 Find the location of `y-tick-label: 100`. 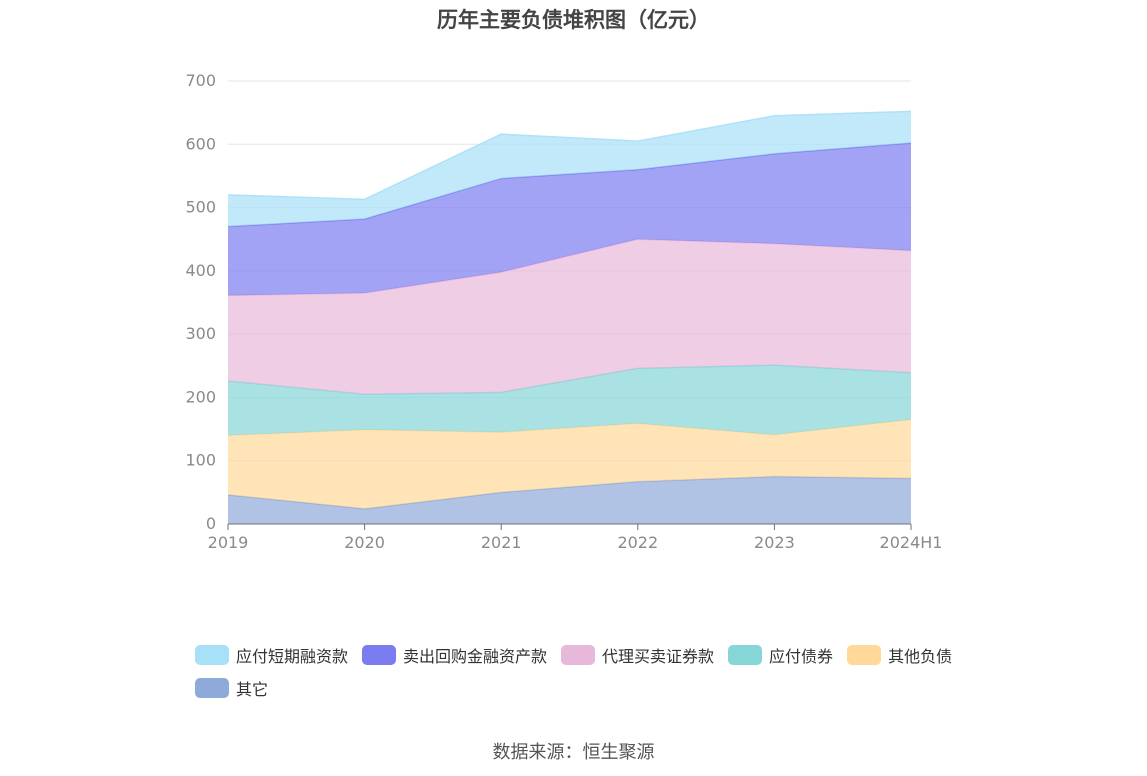

y-tick-label: 100 is located at coordinates (200, 460).